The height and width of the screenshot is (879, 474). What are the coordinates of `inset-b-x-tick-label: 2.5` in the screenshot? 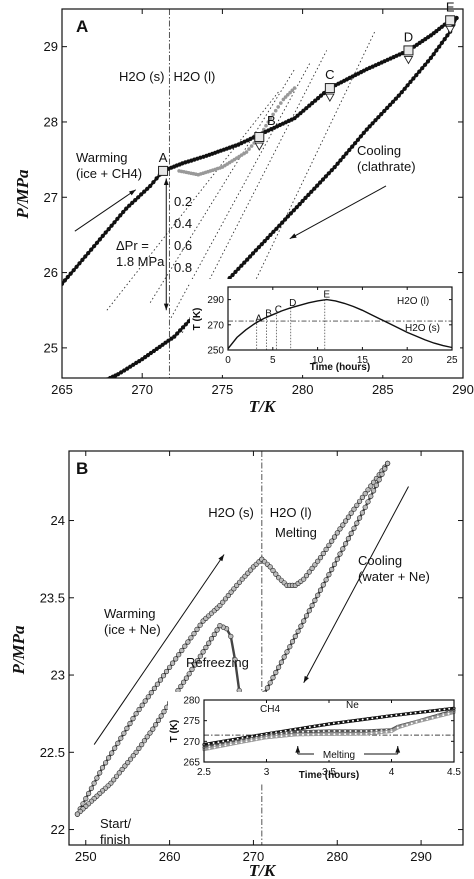 It's located at (204, 772).